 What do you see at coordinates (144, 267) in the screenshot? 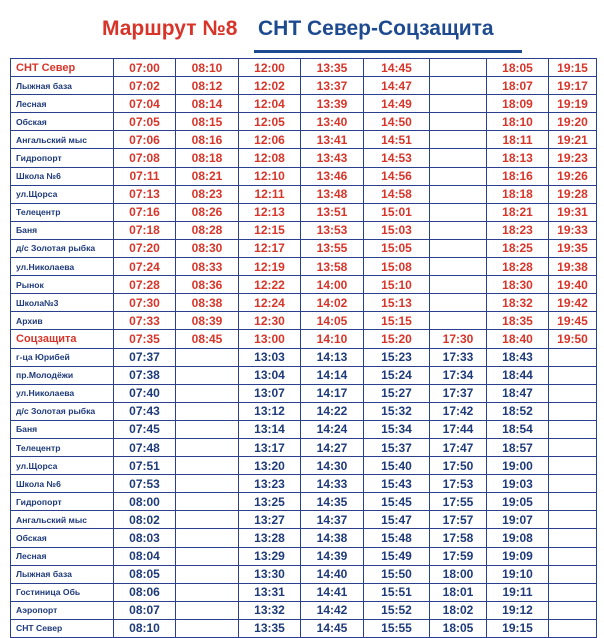
I see `departure-time-cell: 07:24` at bounding box center [144, 267].